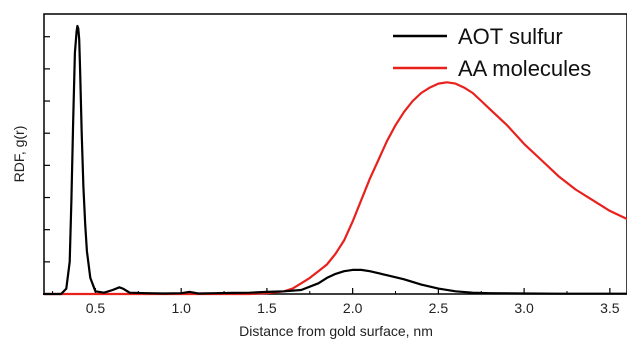 This screenshot has height=348, width=627. Describe the element at coordinates (96, 308) in the screenshot. I see `x-tick-label: 0.5` at that location.